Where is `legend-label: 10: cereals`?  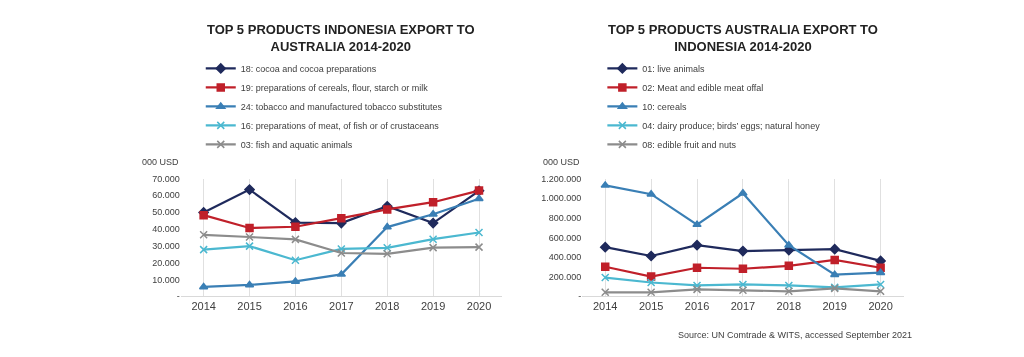 legend-label: 10: cereals is located at coordinates (664, 106).